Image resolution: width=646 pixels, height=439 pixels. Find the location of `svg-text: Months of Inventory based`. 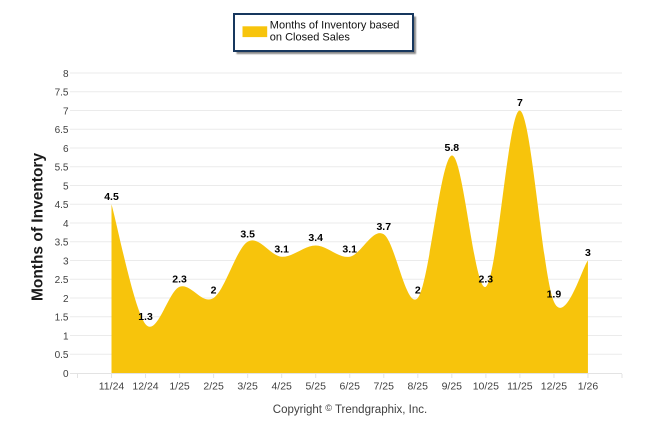

svg-text: Months of Inventory based is located at coordinates (335, 26).